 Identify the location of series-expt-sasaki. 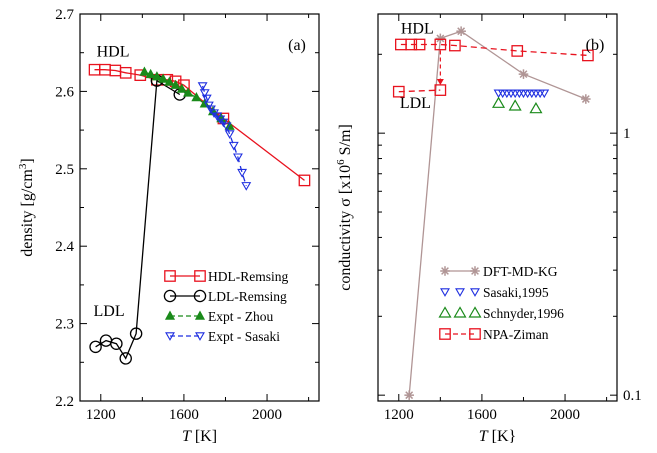
(224, 136).